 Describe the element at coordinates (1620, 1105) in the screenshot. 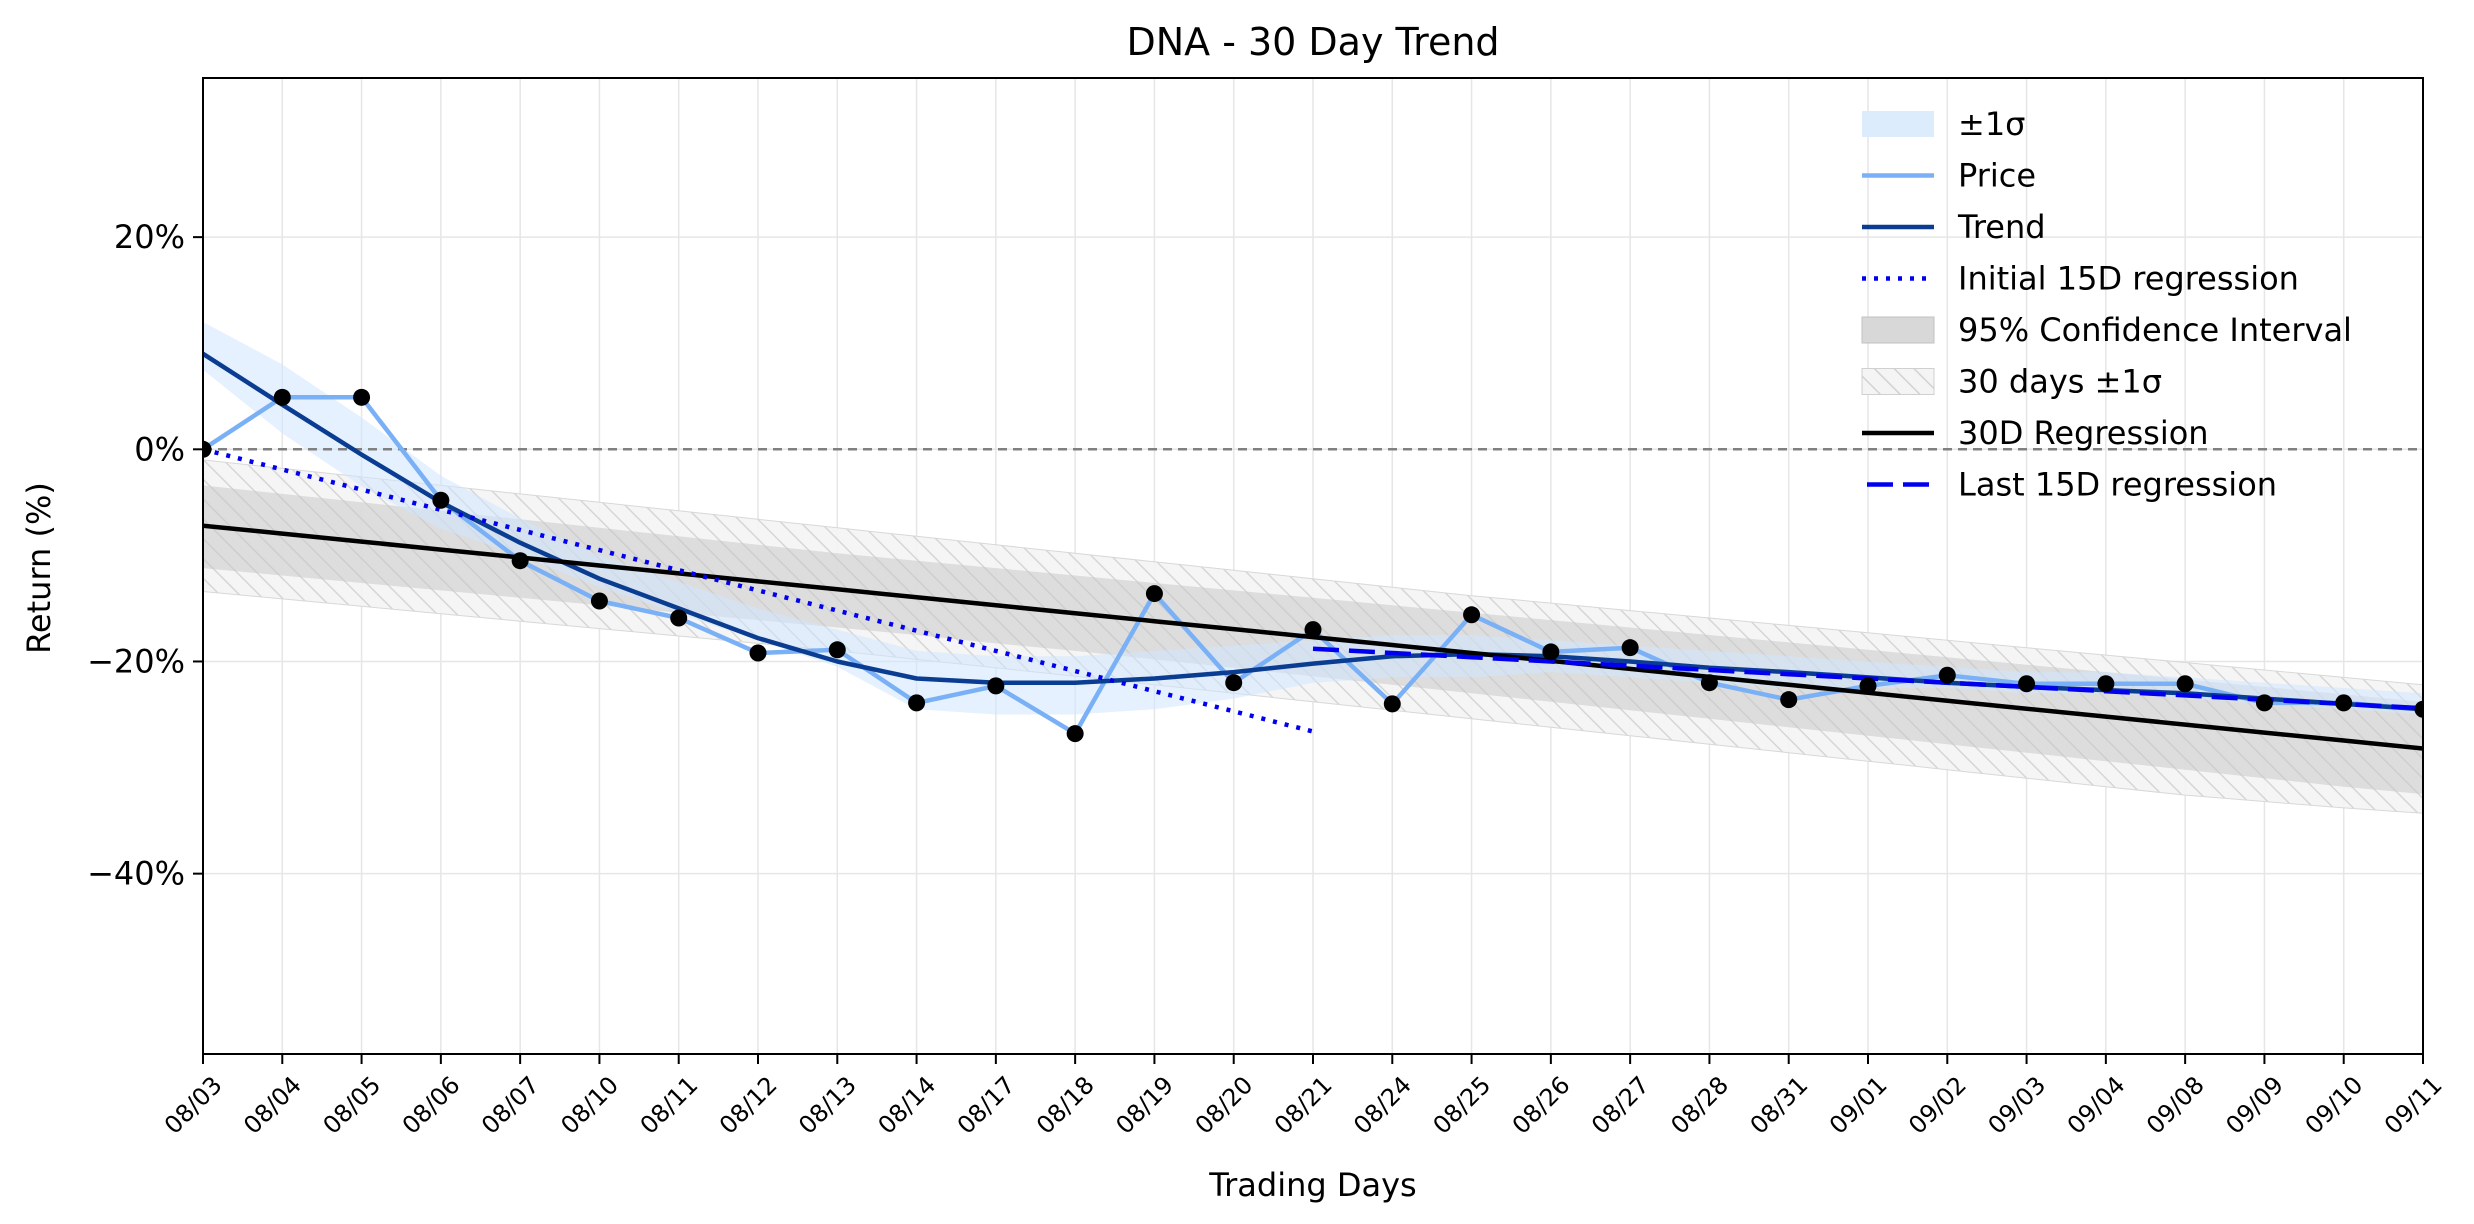

I see `x-tick-label: 08/27` at that location.